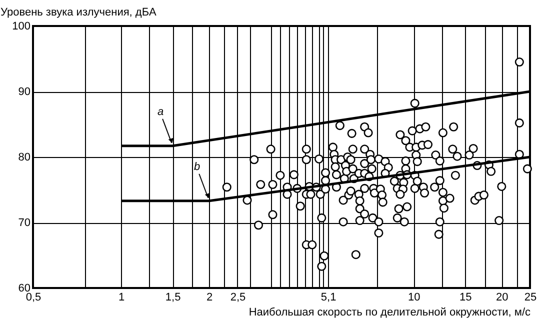 The height and width of the screenshot is (329, 538). Describe the element at coordinates (24, 92) in the screenshot. I see `y-tick-label: 90` at that location.